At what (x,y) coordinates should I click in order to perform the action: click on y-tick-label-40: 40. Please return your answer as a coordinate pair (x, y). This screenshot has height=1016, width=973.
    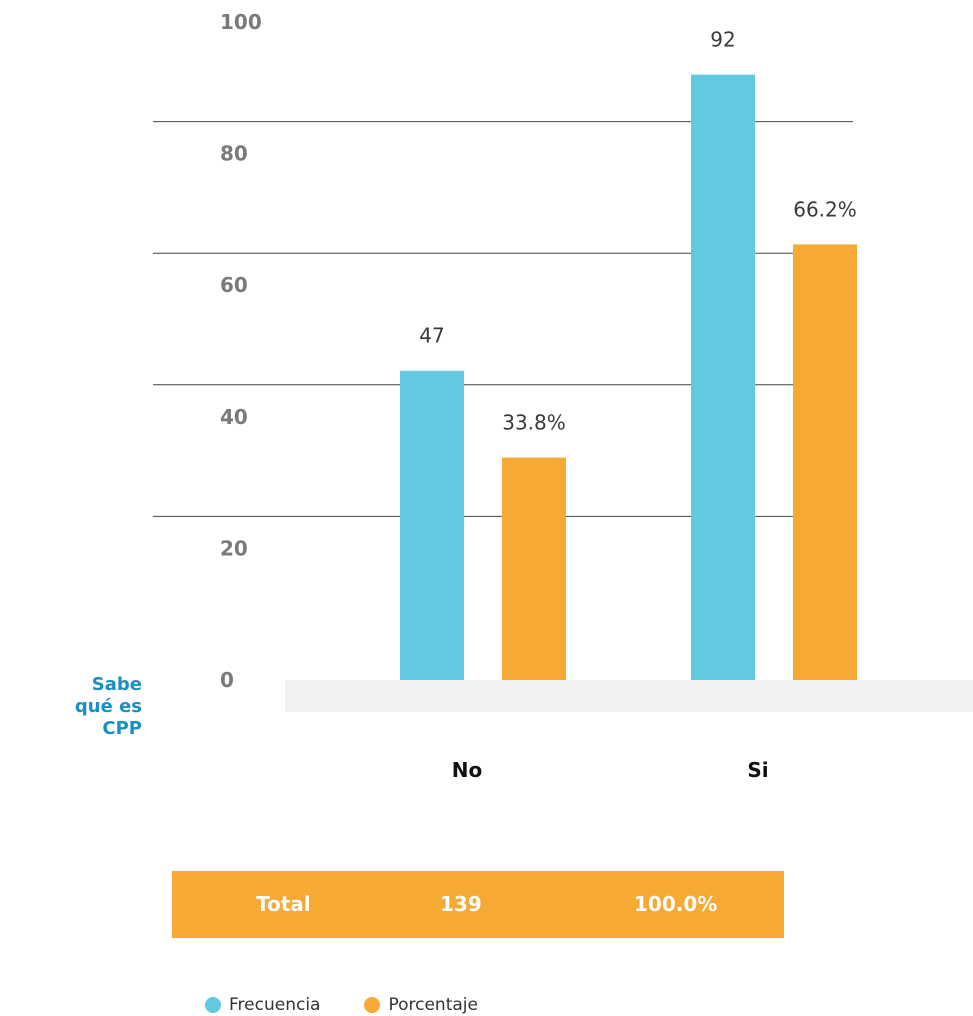
    Looking at the image, I should click on (234, 417).